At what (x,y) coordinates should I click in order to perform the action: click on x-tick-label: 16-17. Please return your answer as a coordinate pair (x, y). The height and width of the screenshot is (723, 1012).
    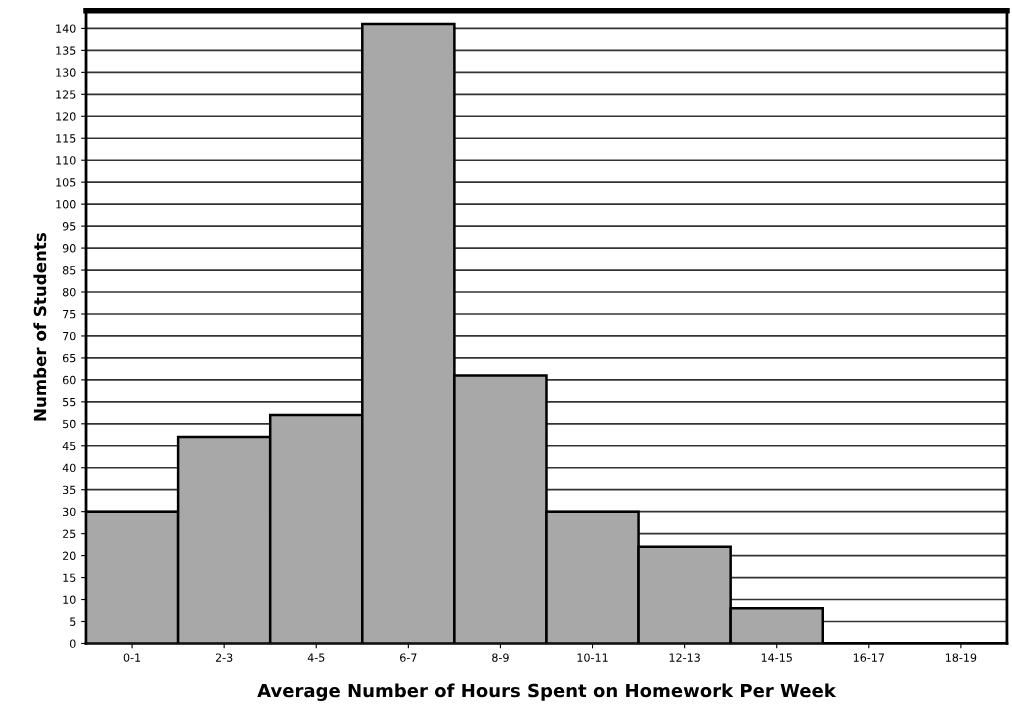
    Looking at the image, I should click on (868, 657).